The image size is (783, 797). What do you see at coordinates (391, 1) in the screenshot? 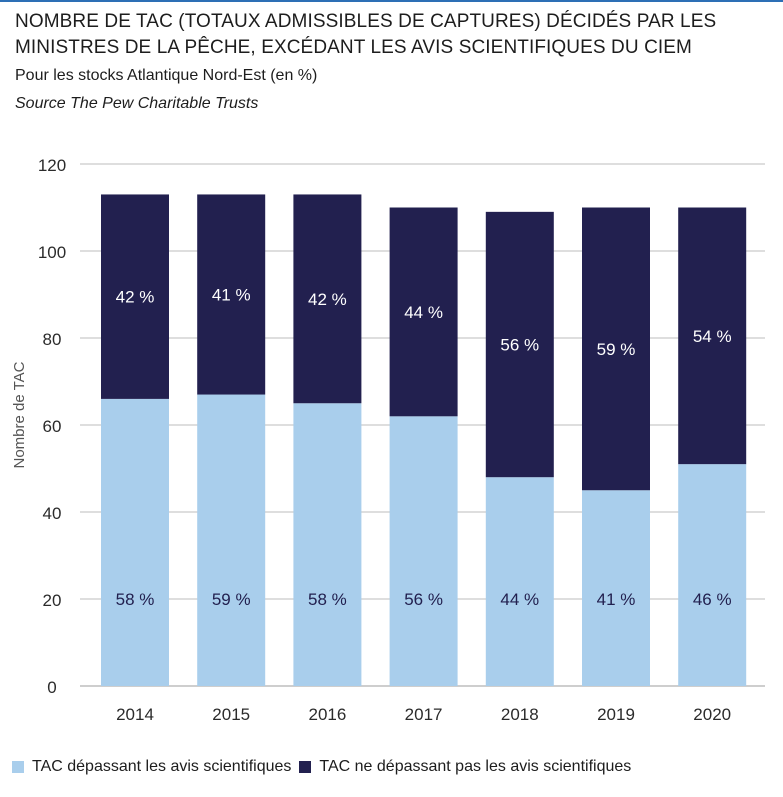
I see `title-rule` at bounding box center [391, 1].